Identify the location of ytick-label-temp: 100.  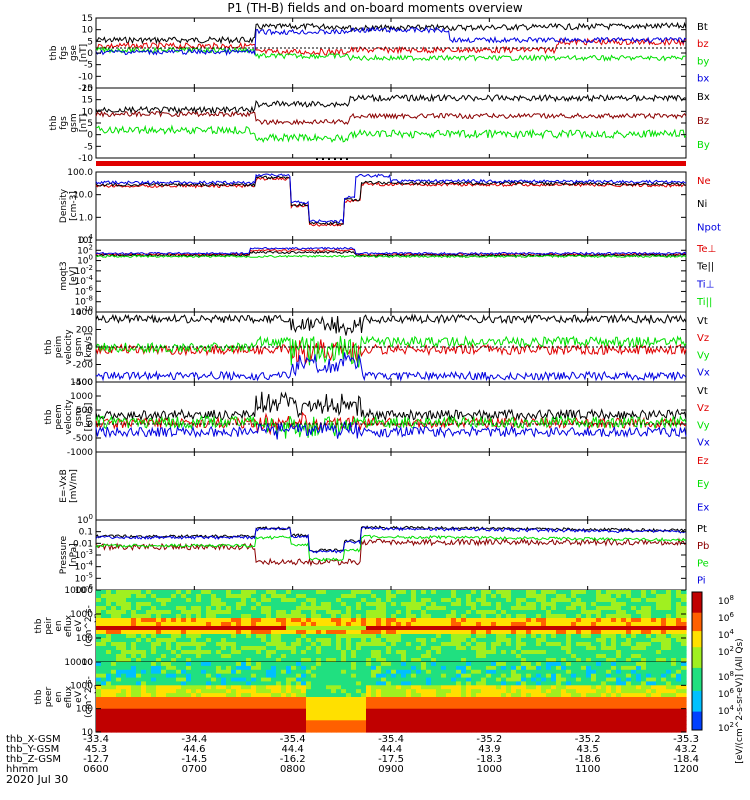
(85, 260).